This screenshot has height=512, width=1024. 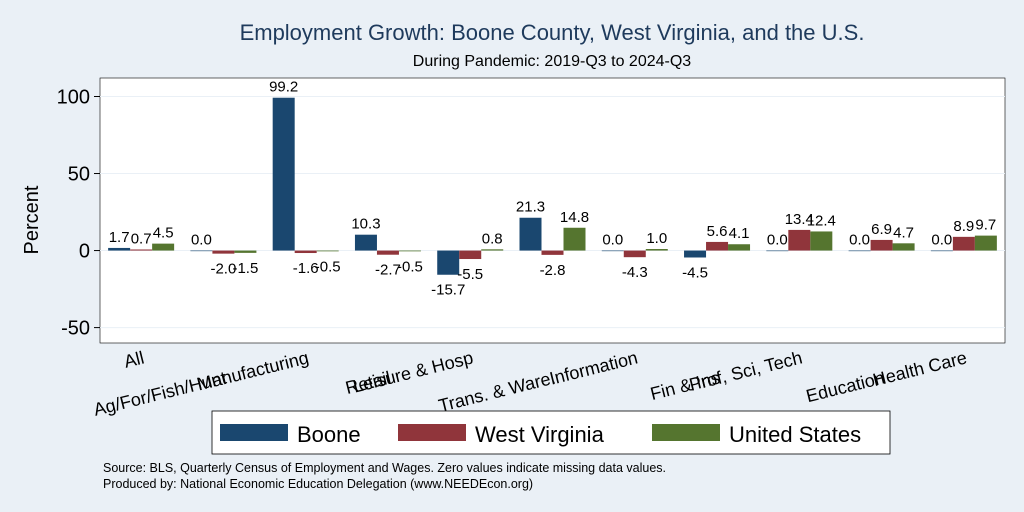 I want to click on data-label: 1.0, so click(x=656, y=238).